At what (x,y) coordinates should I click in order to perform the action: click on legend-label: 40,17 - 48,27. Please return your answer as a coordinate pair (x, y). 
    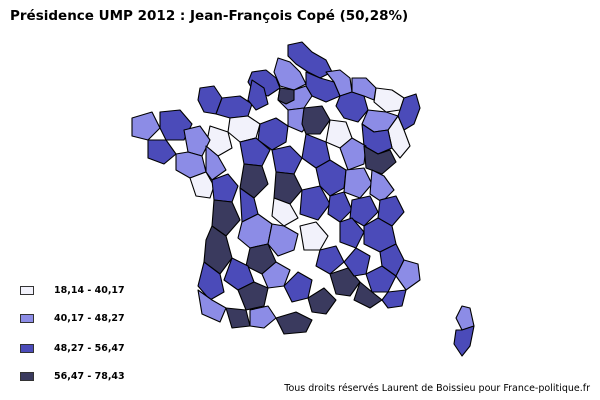
    Looking at the image, I should click on (89, 318).